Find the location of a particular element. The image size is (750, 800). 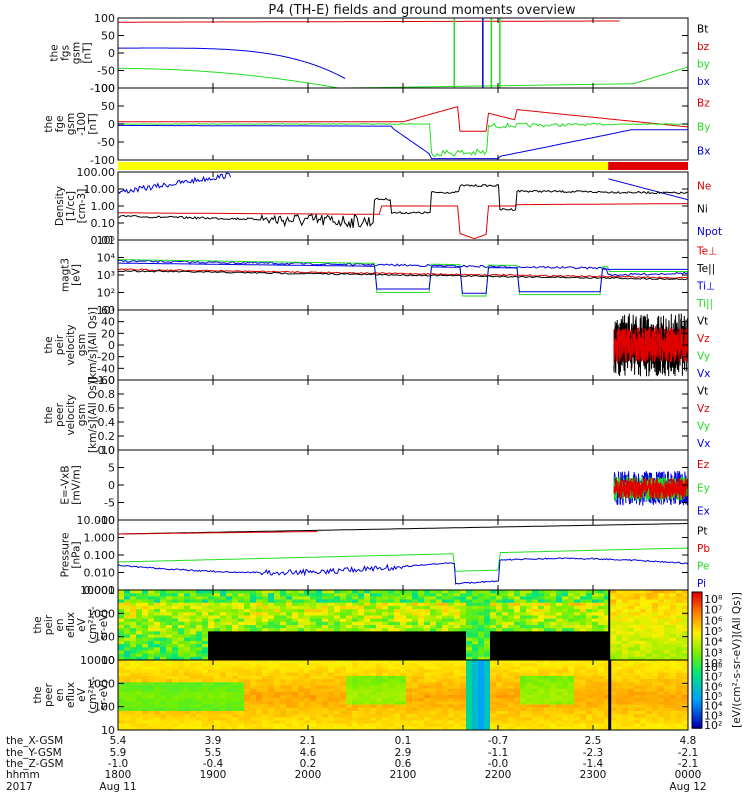

footer-value: -0.4 is located at coordinates (213, 764).